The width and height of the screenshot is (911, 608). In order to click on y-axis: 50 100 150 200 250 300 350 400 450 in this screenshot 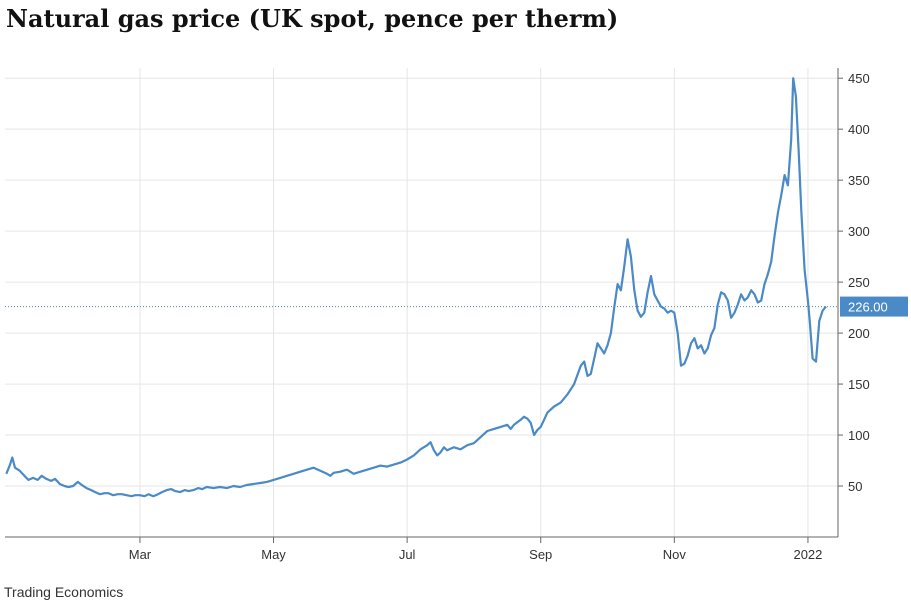, I will do `click(853, 302)`.